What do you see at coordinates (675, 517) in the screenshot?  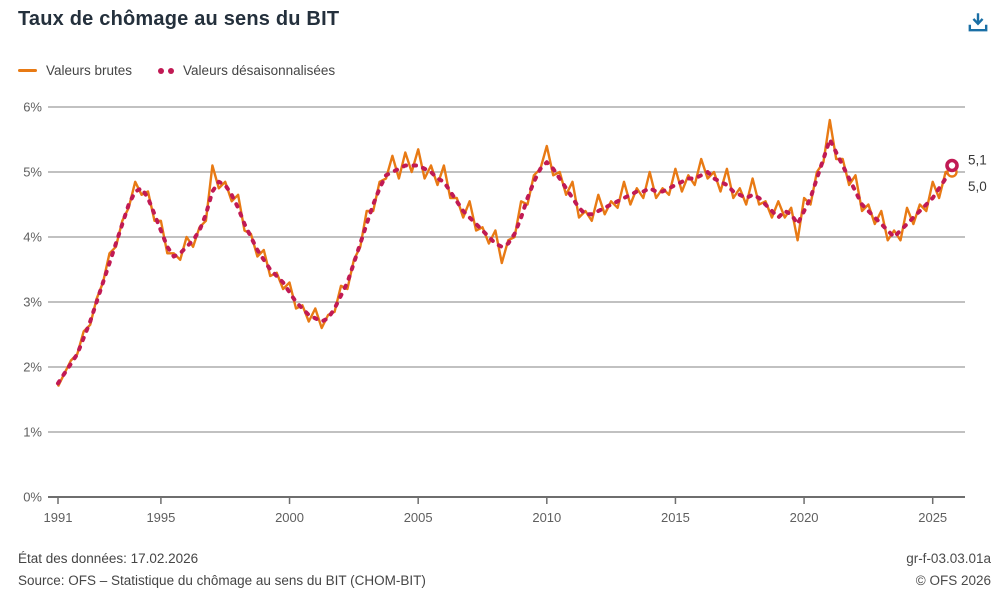 I see `svg-text: 2015` at bounding box center [675, 517].